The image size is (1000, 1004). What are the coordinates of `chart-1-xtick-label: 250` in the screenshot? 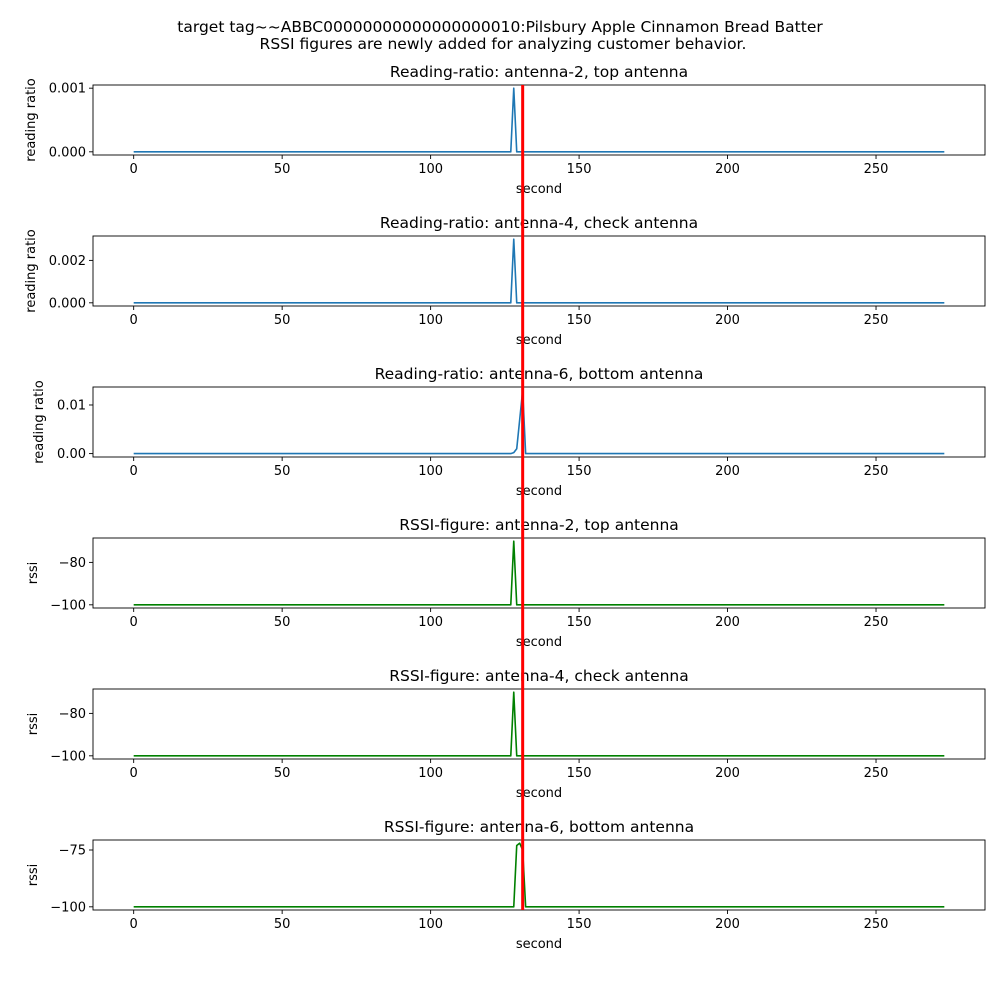 It's located at (876, 169).